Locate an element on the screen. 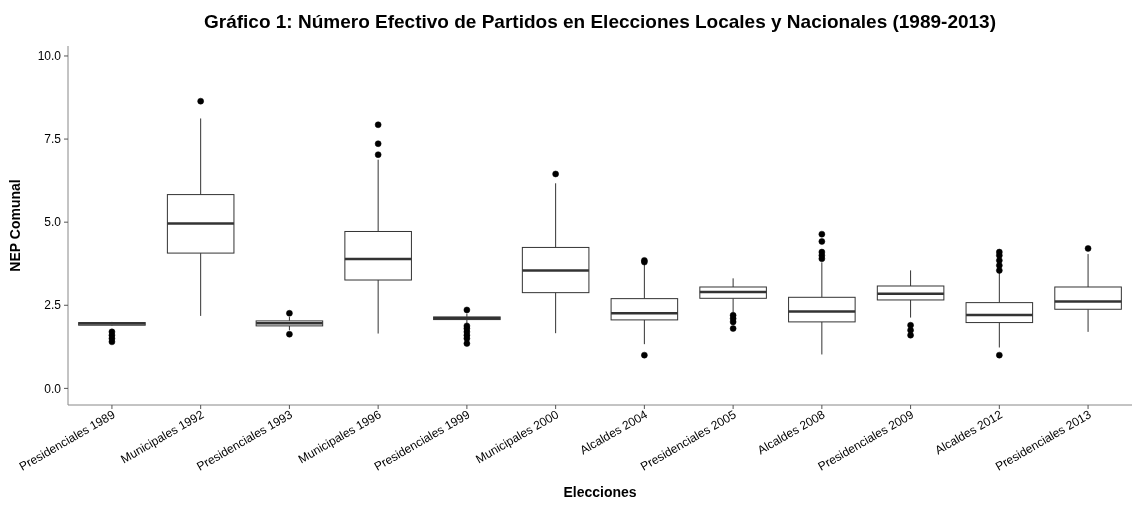 The image size is (1140, 505). chart-title: Gráfico 1: Número Efectivo de Partidos en Elecciones Locales y Nacionales (1989-2013) is located at coordinates (600, 21).